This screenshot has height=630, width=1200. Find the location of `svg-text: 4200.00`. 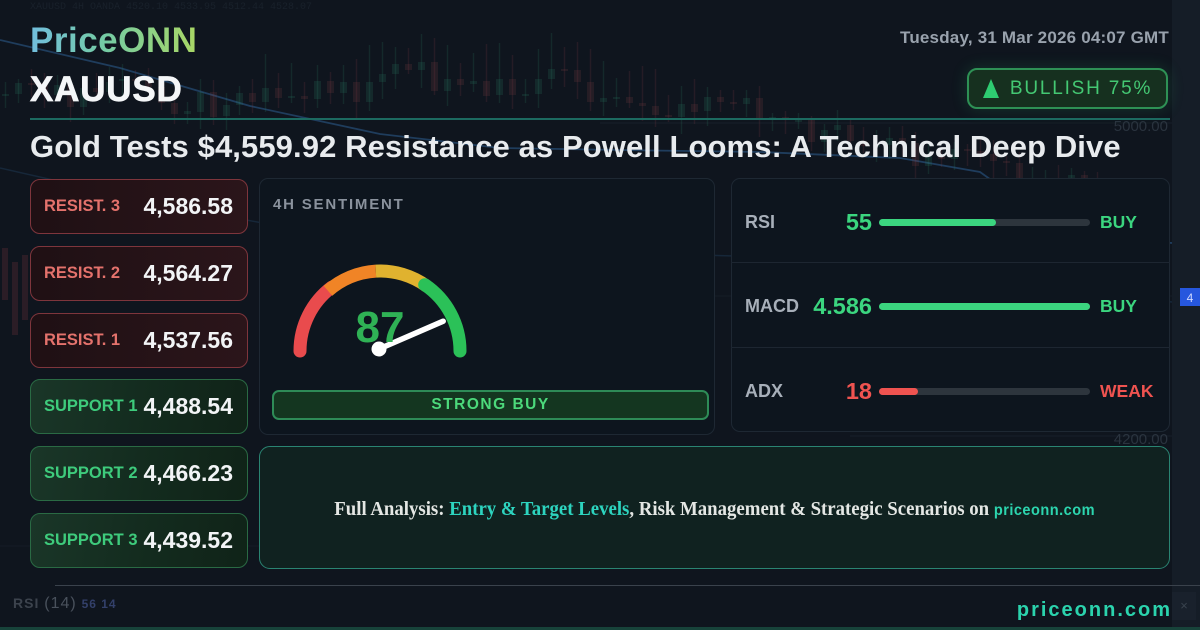

svg-text: 4200.00 is located at coordinates (1141, 439).